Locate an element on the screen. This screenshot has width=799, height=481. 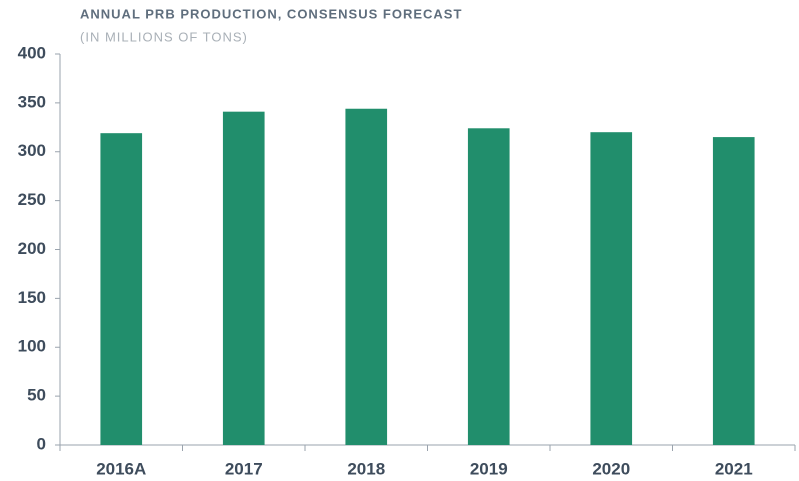
x-tick-label: 2019 is located at coordinates (489, 468).